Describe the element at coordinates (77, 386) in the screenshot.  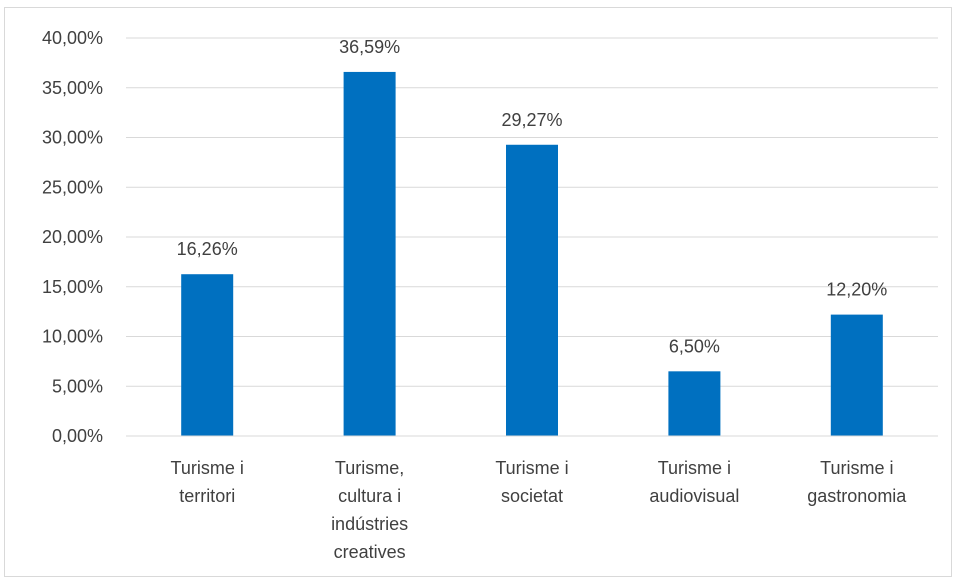
I see `y-tick-label: 5,00%` at that location.